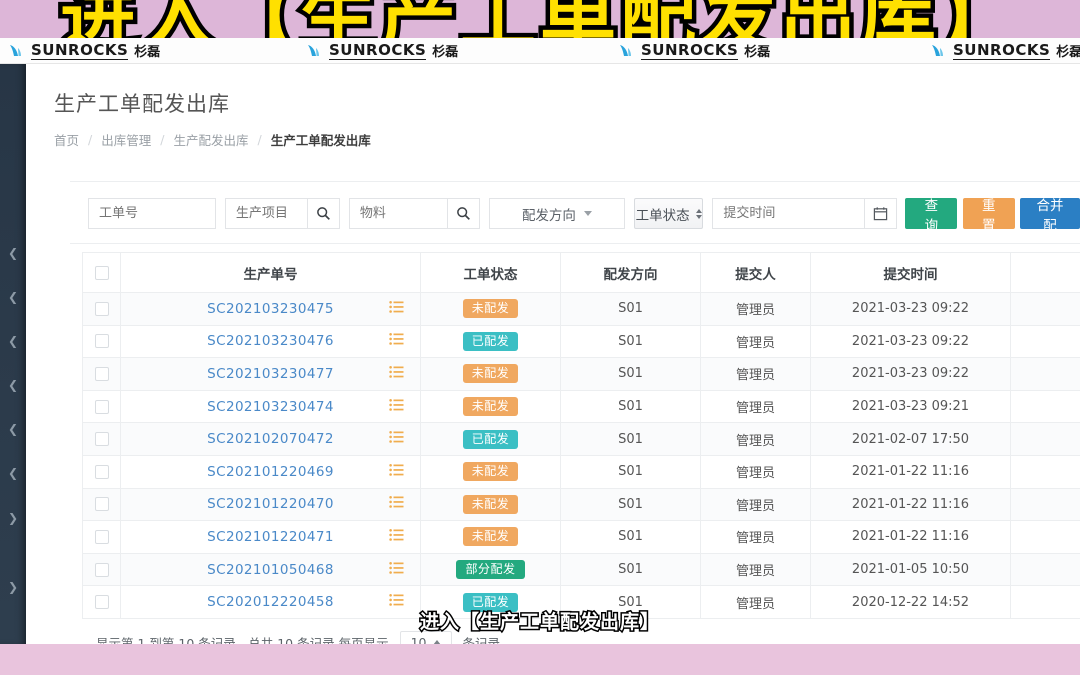 The image size is (1080, 675). I want to click on calendar-icon, so click(880, 213).